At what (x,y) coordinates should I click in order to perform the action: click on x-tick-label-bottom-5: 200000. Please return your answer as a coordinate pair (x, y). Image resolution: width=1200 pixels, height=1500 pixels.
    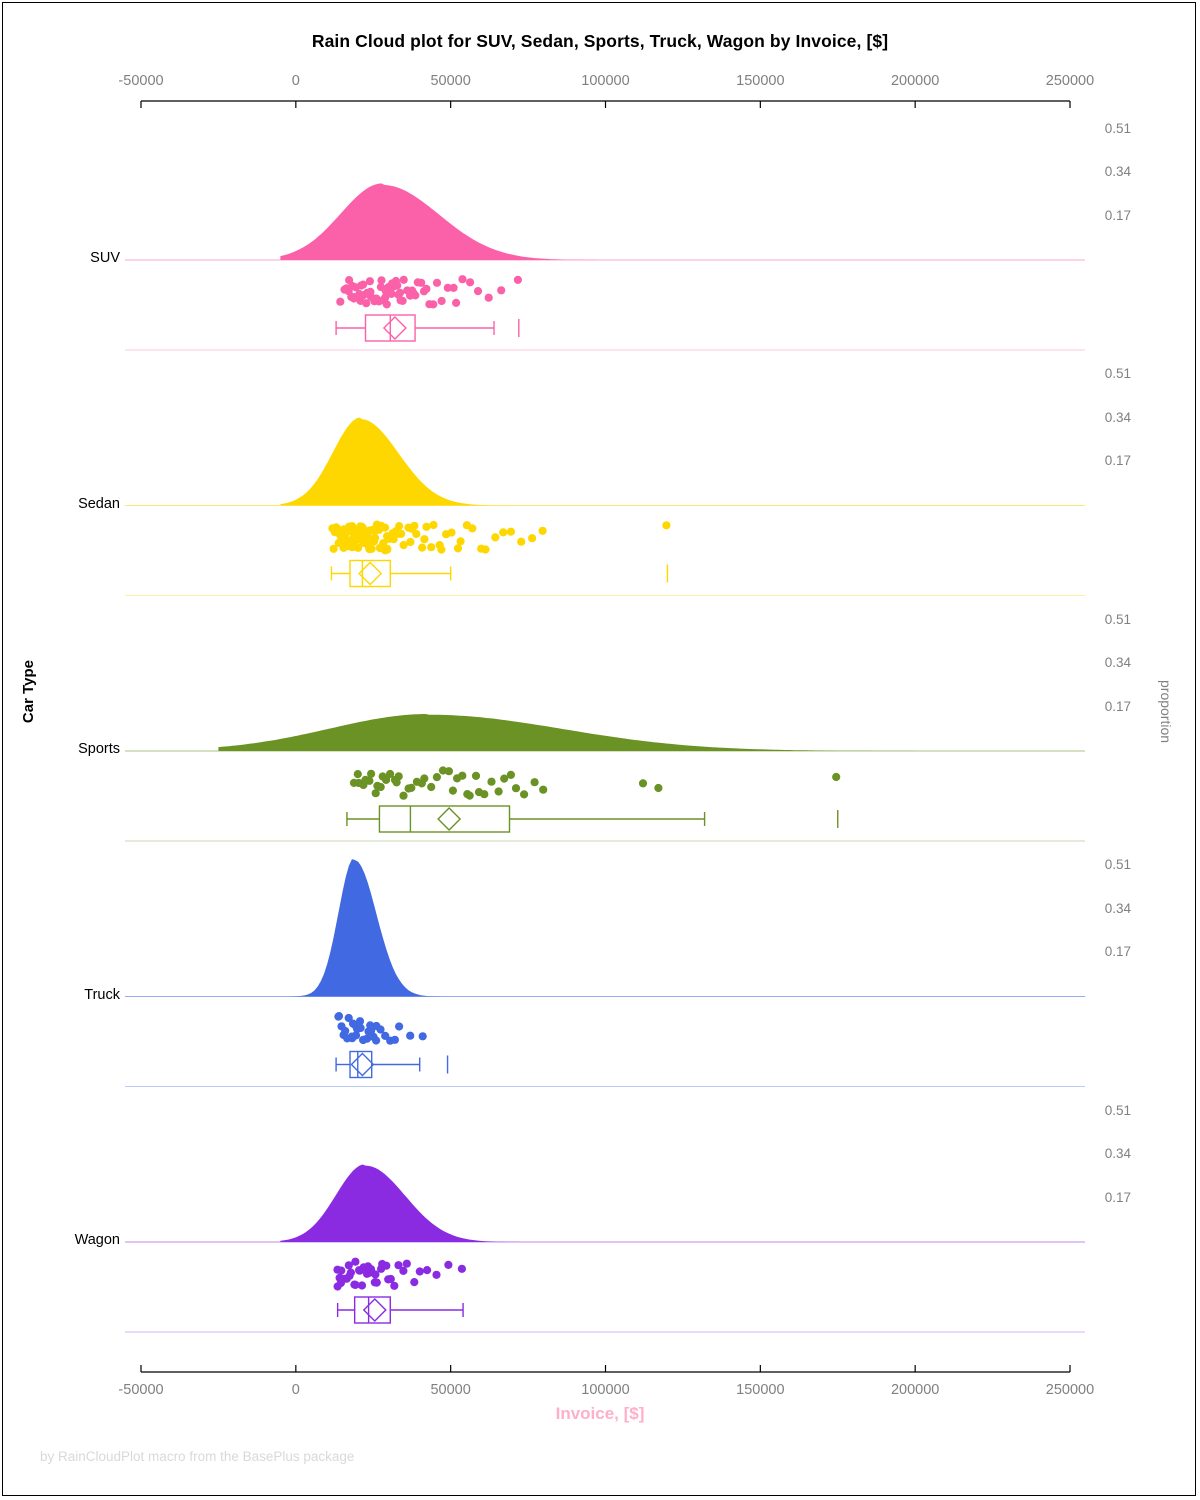
    Looking at the image, I should click on (915, 1390).